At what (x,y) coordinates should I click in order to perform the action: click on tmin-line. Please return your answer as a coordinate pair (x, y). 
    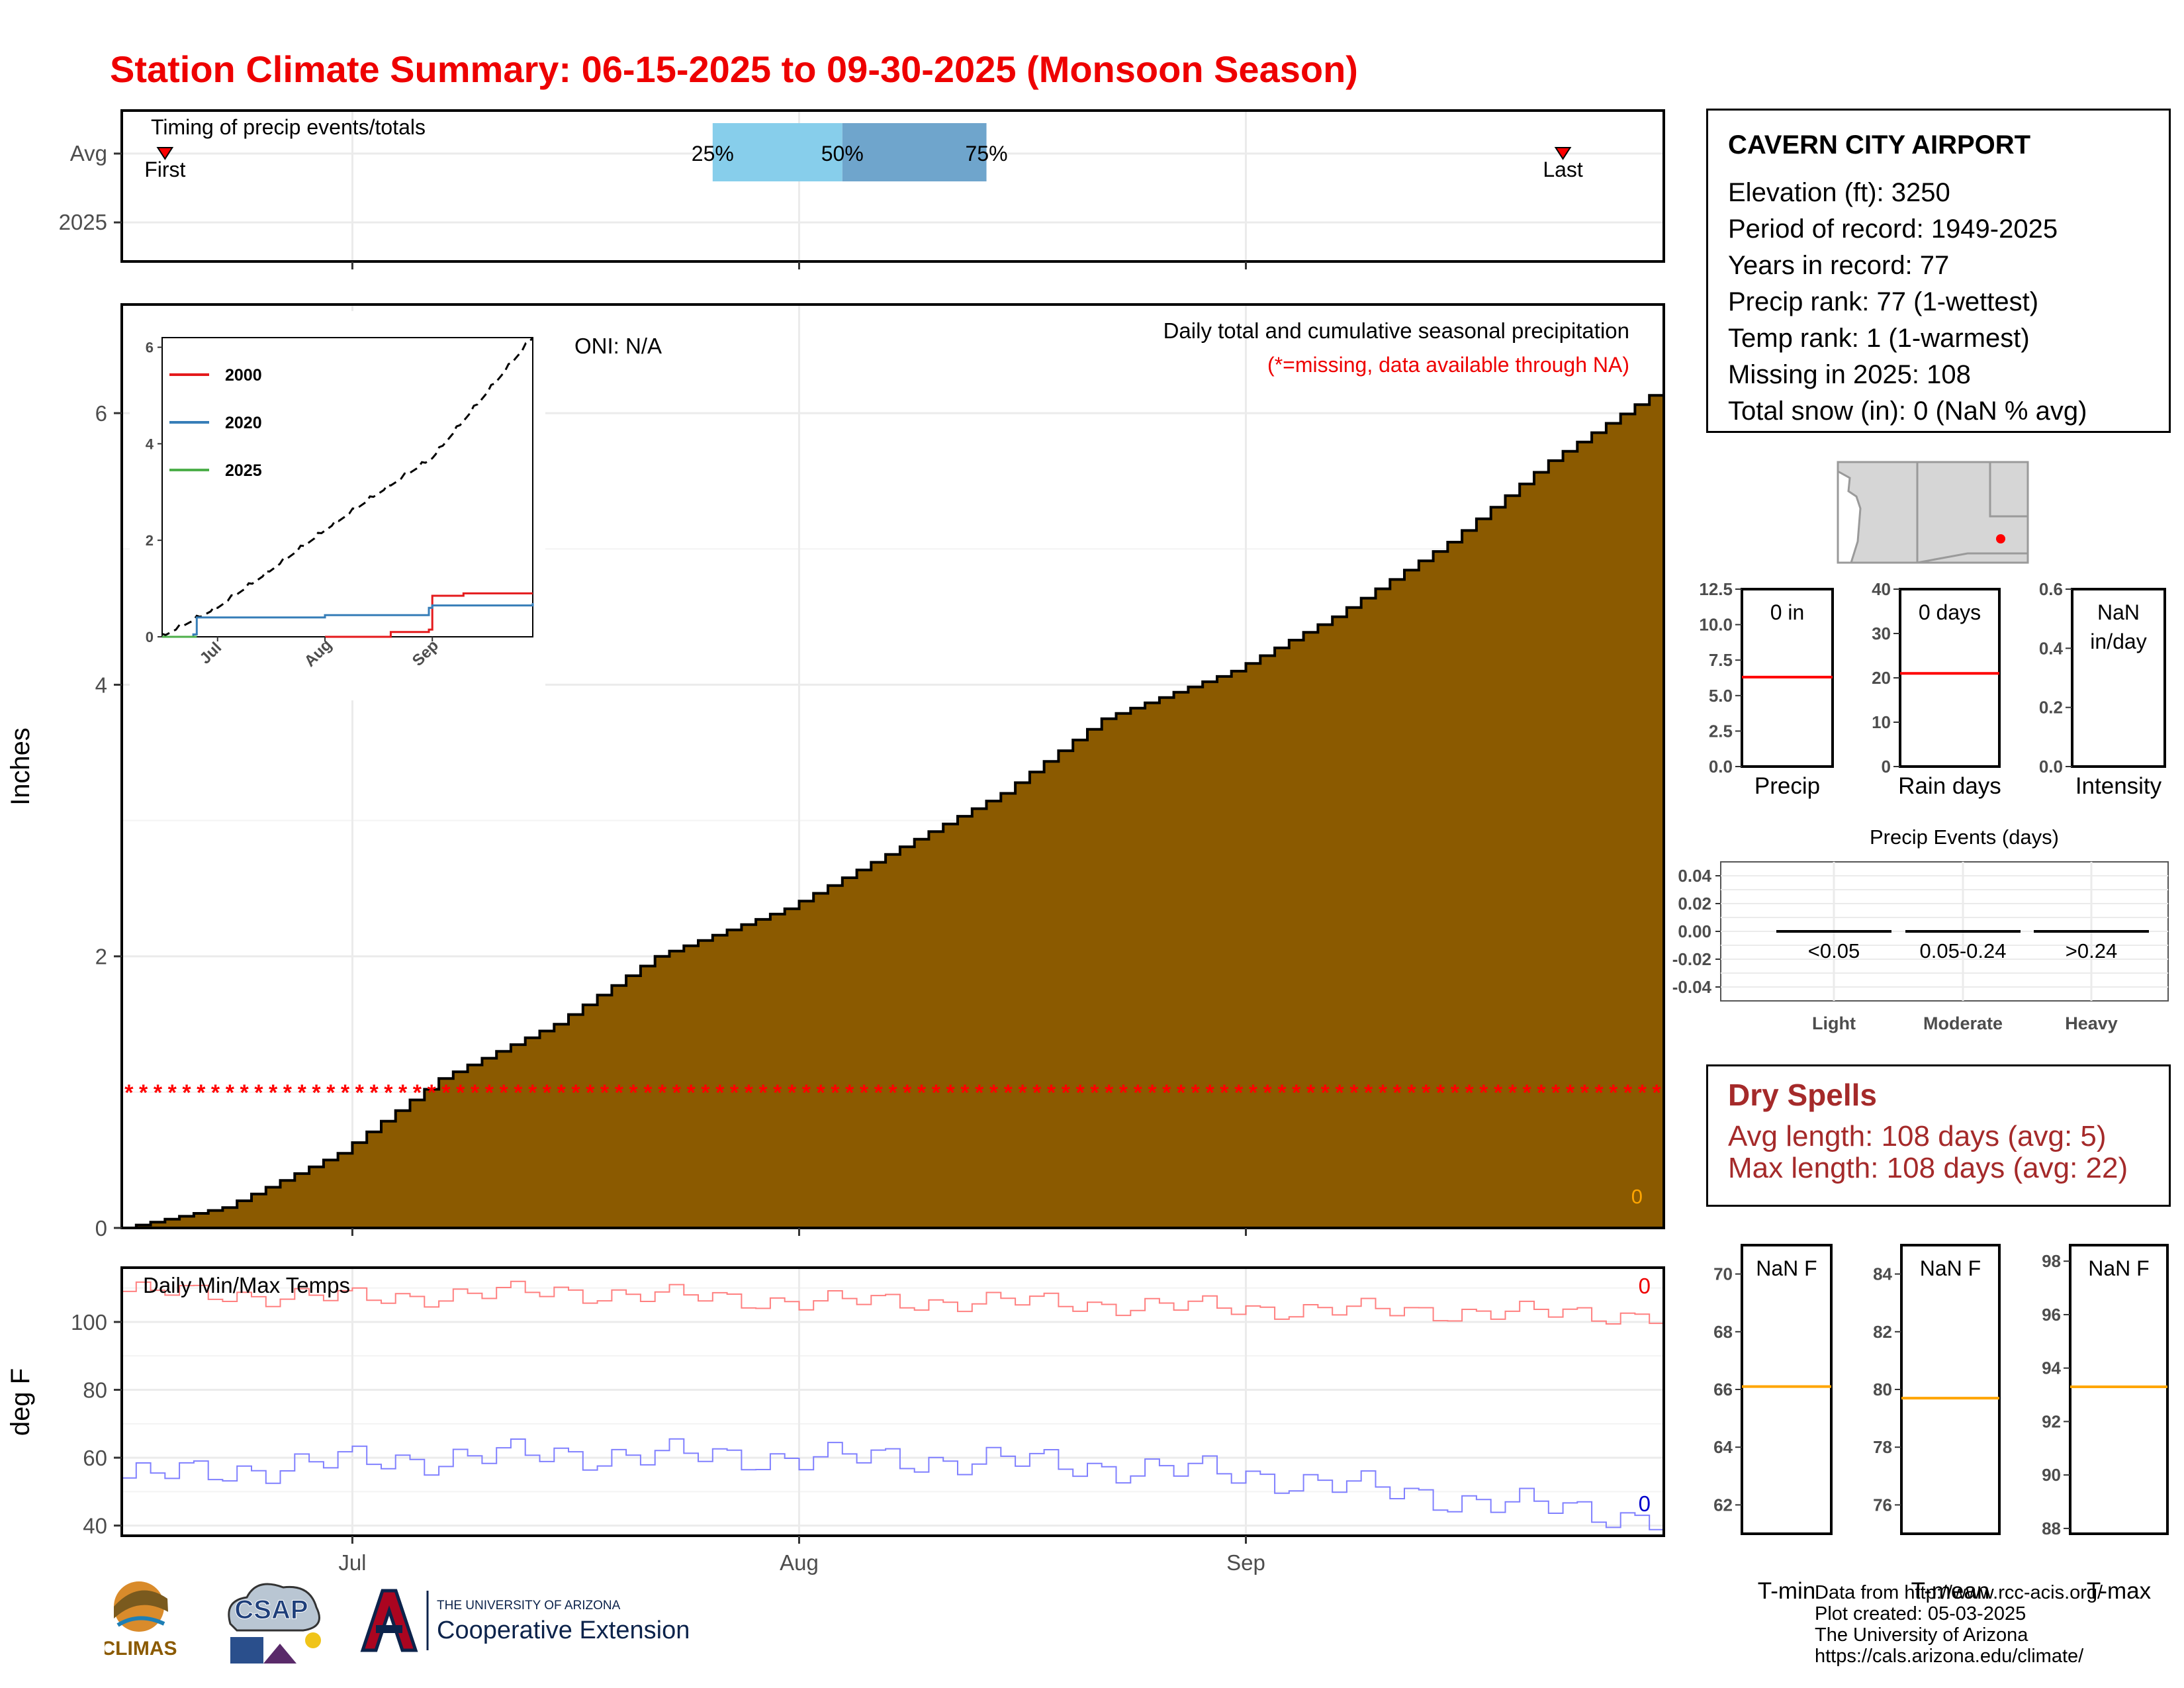
    Looking at the image, I should click on (893, 1484).